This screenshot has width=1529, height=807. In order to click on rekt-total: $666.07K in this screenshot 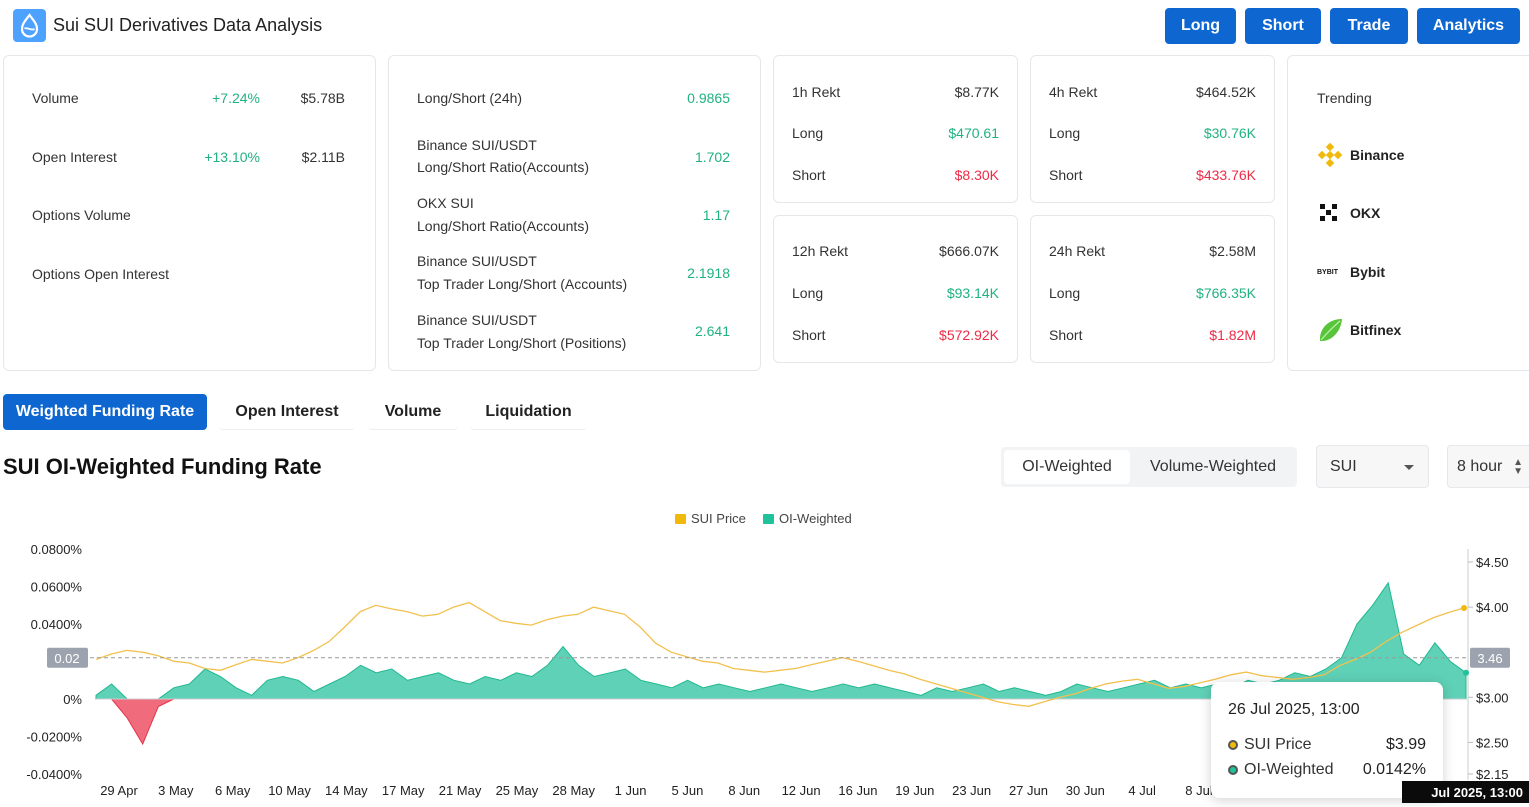, I will do `click(969, 251)`.